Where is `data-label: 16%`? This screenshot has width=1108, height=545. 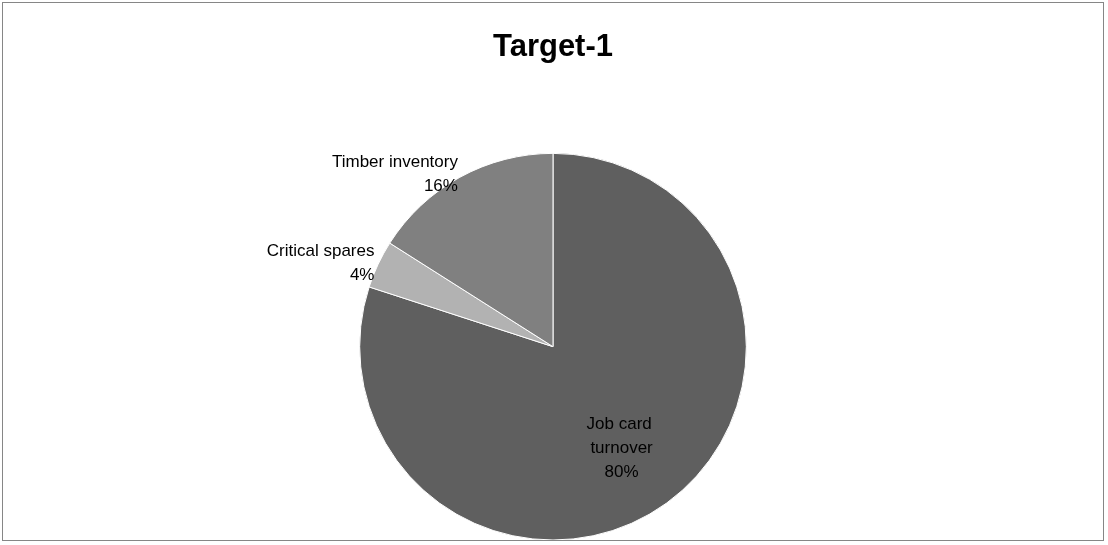
data-label: 16% is located at coordinates (440, 186).